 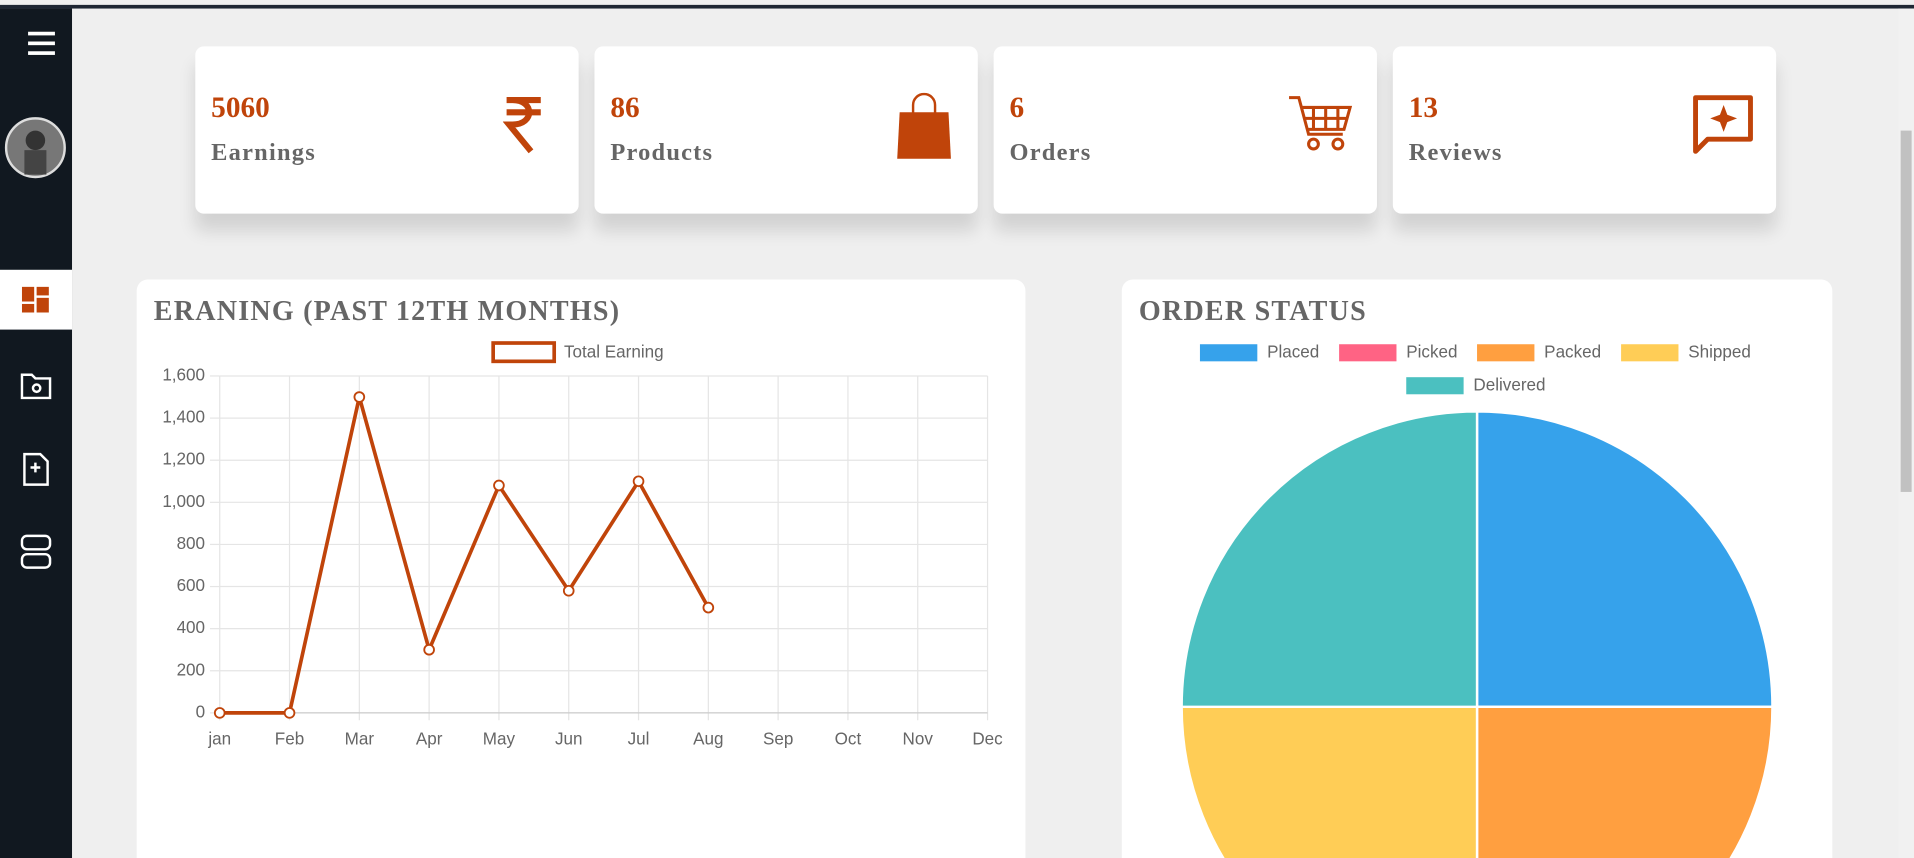 What do you see at coordinates (1572, 351) in the screenshot?
I see `legend-label: Packed` at bounding box center [1572, 351].